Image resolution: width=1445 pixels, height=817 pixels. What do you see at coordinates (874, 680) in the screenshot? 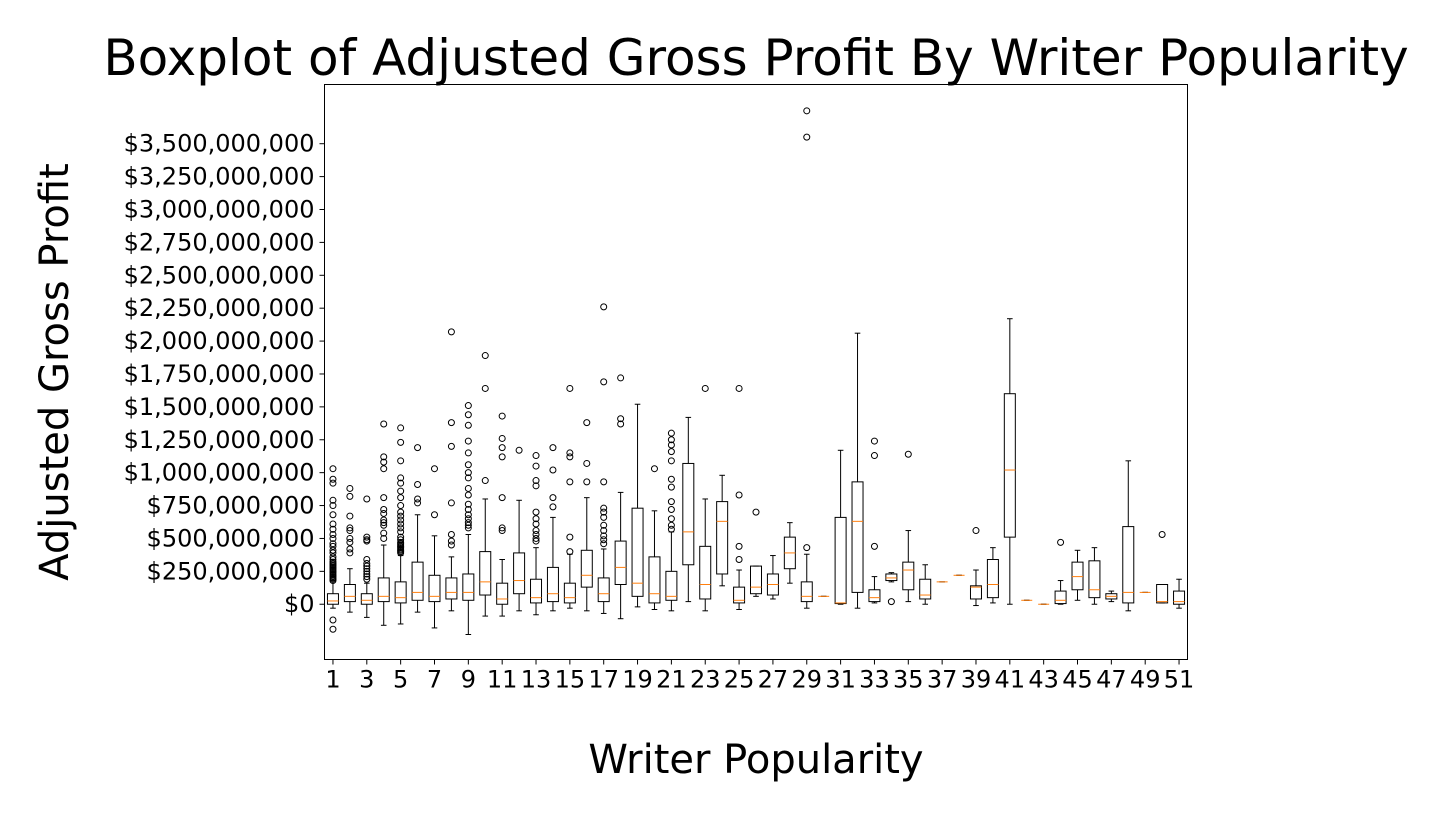
I see `x-tick-label: 33` at bounding box center [874, 680].